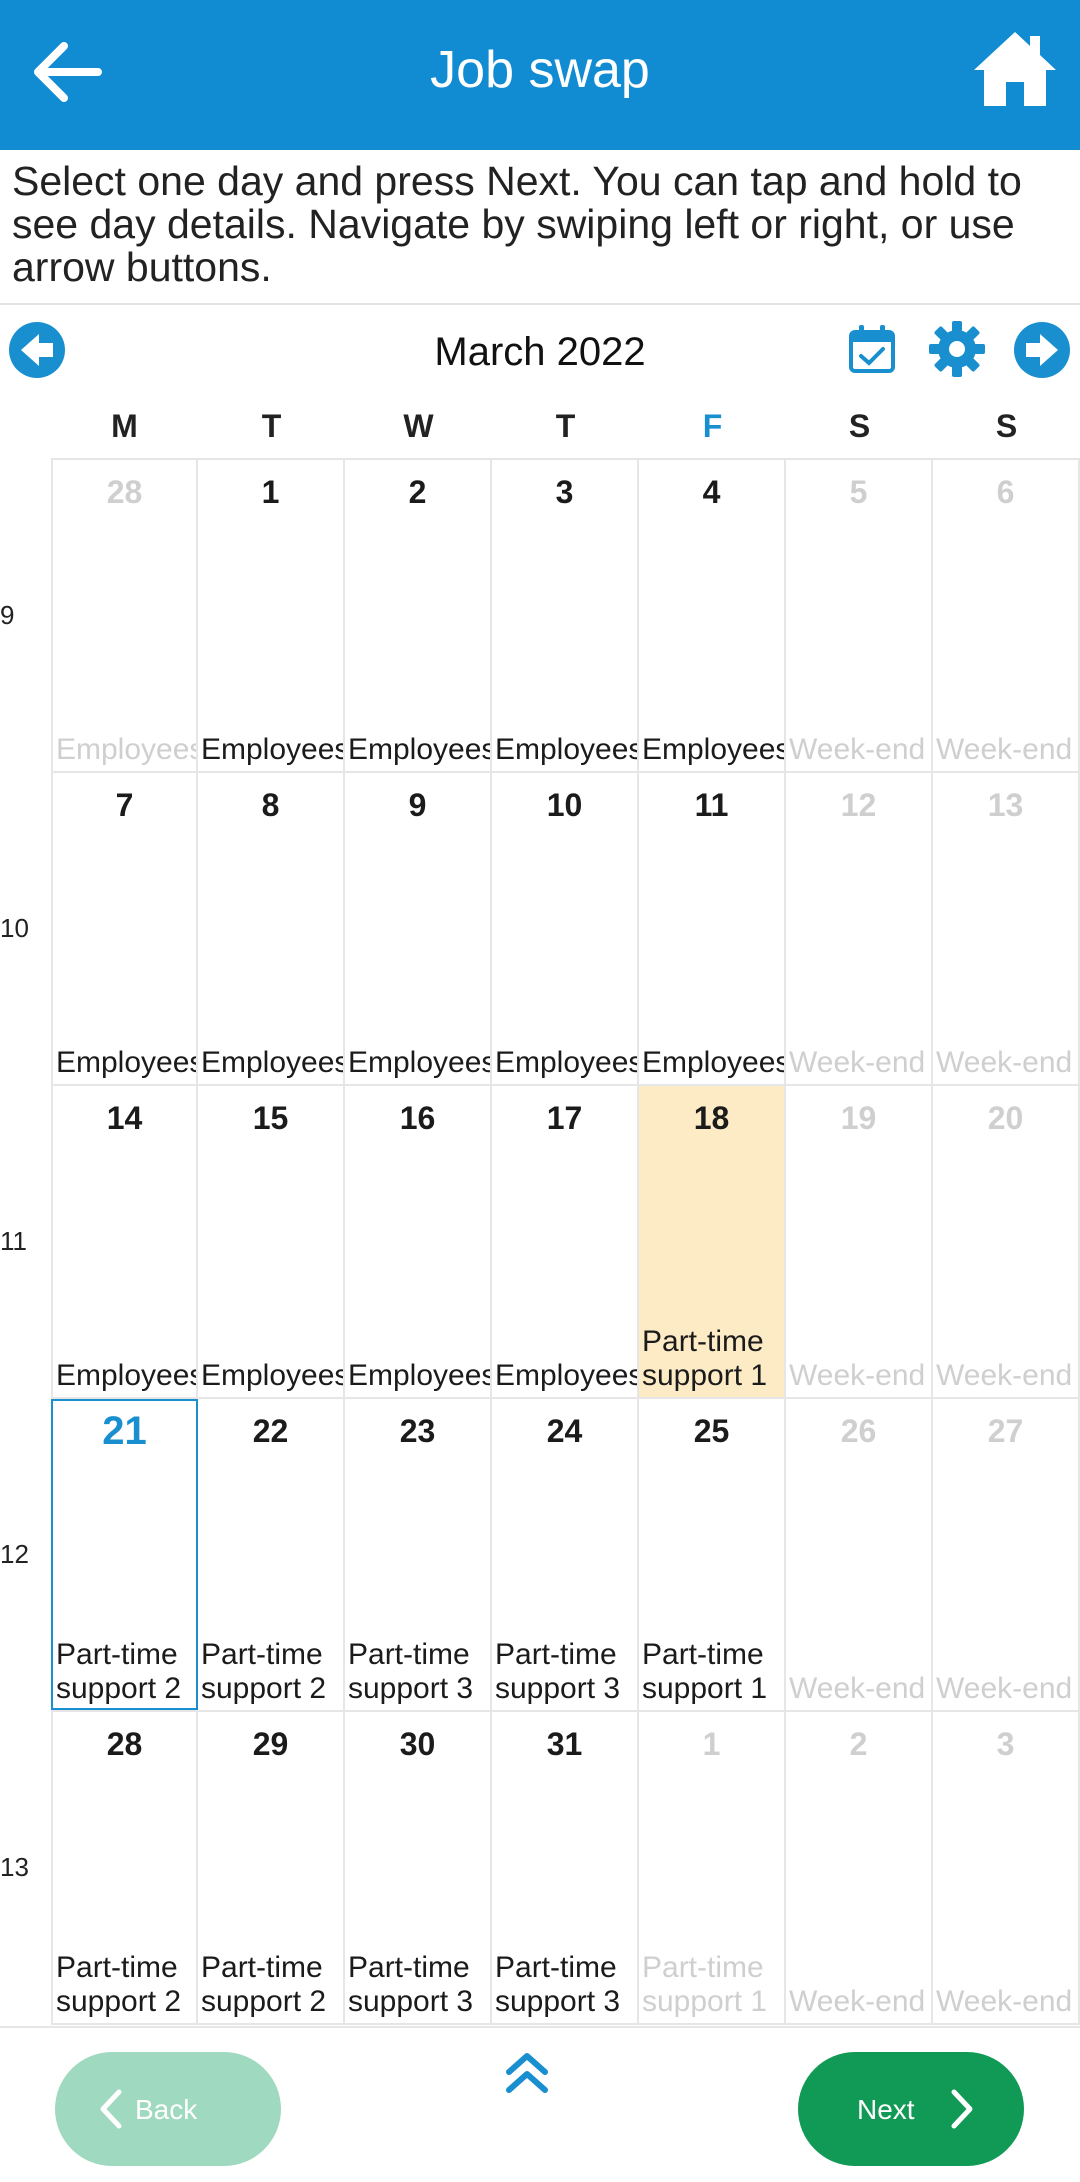 Image resolution: width=1080 pixels, height=2182 pixels. Describe the element at coordinates (270, 805) in the screenshot. I see `day-number: 8` at that location.